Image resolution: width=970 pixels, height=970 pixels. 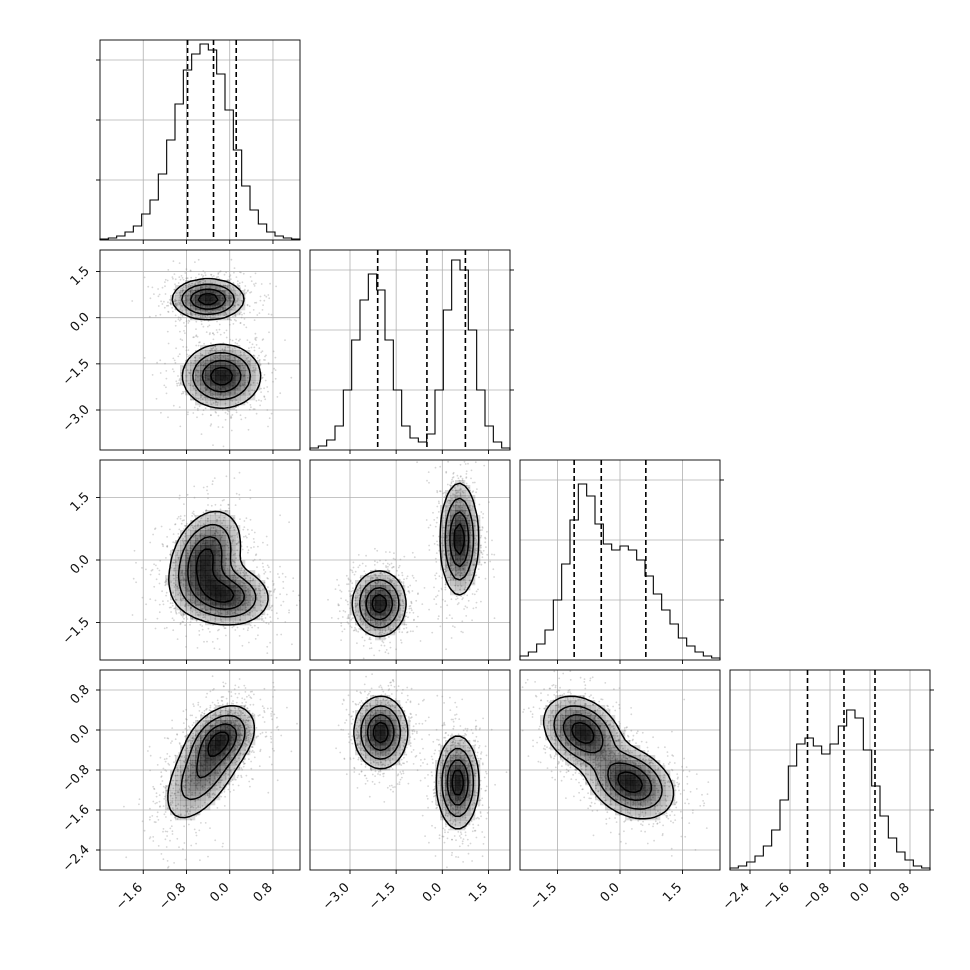 I want to click on pair-cell-3-0: −2.4 −1.6 −0.8 0.0 0.8 −1.6 −0.8 0.0 0.8, so click(x=180, y=791).